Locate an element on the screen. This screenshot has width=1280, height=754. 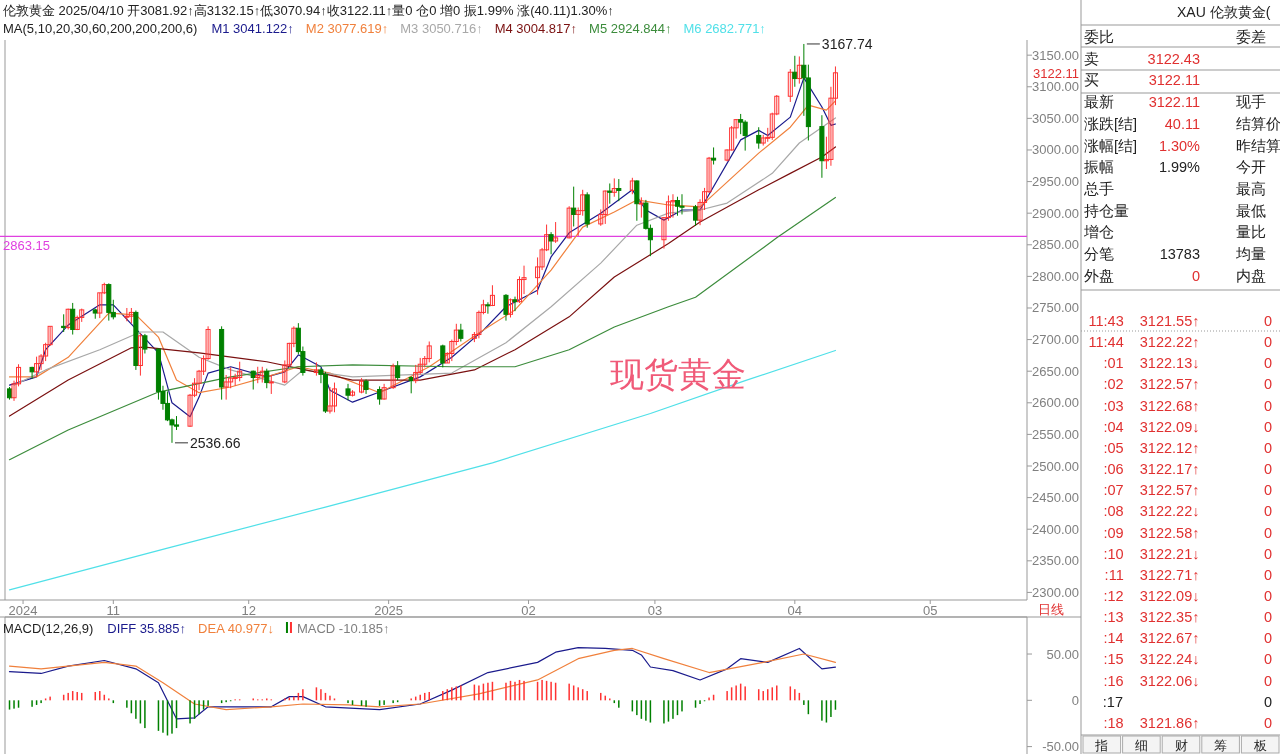
y-tick-label: 2400.00 is located at coordinates (1055, 529).